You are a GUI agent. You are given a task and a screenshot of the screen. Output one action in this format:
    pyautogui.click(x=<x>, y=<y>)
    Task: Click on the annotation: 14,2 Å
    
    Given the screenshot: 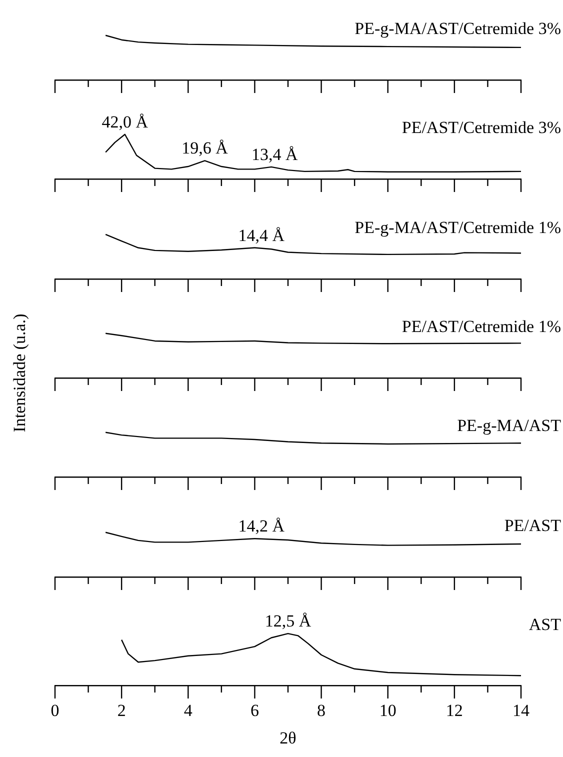 What is the action you would take?
    pyautogui.click(x=262, y=526)
    